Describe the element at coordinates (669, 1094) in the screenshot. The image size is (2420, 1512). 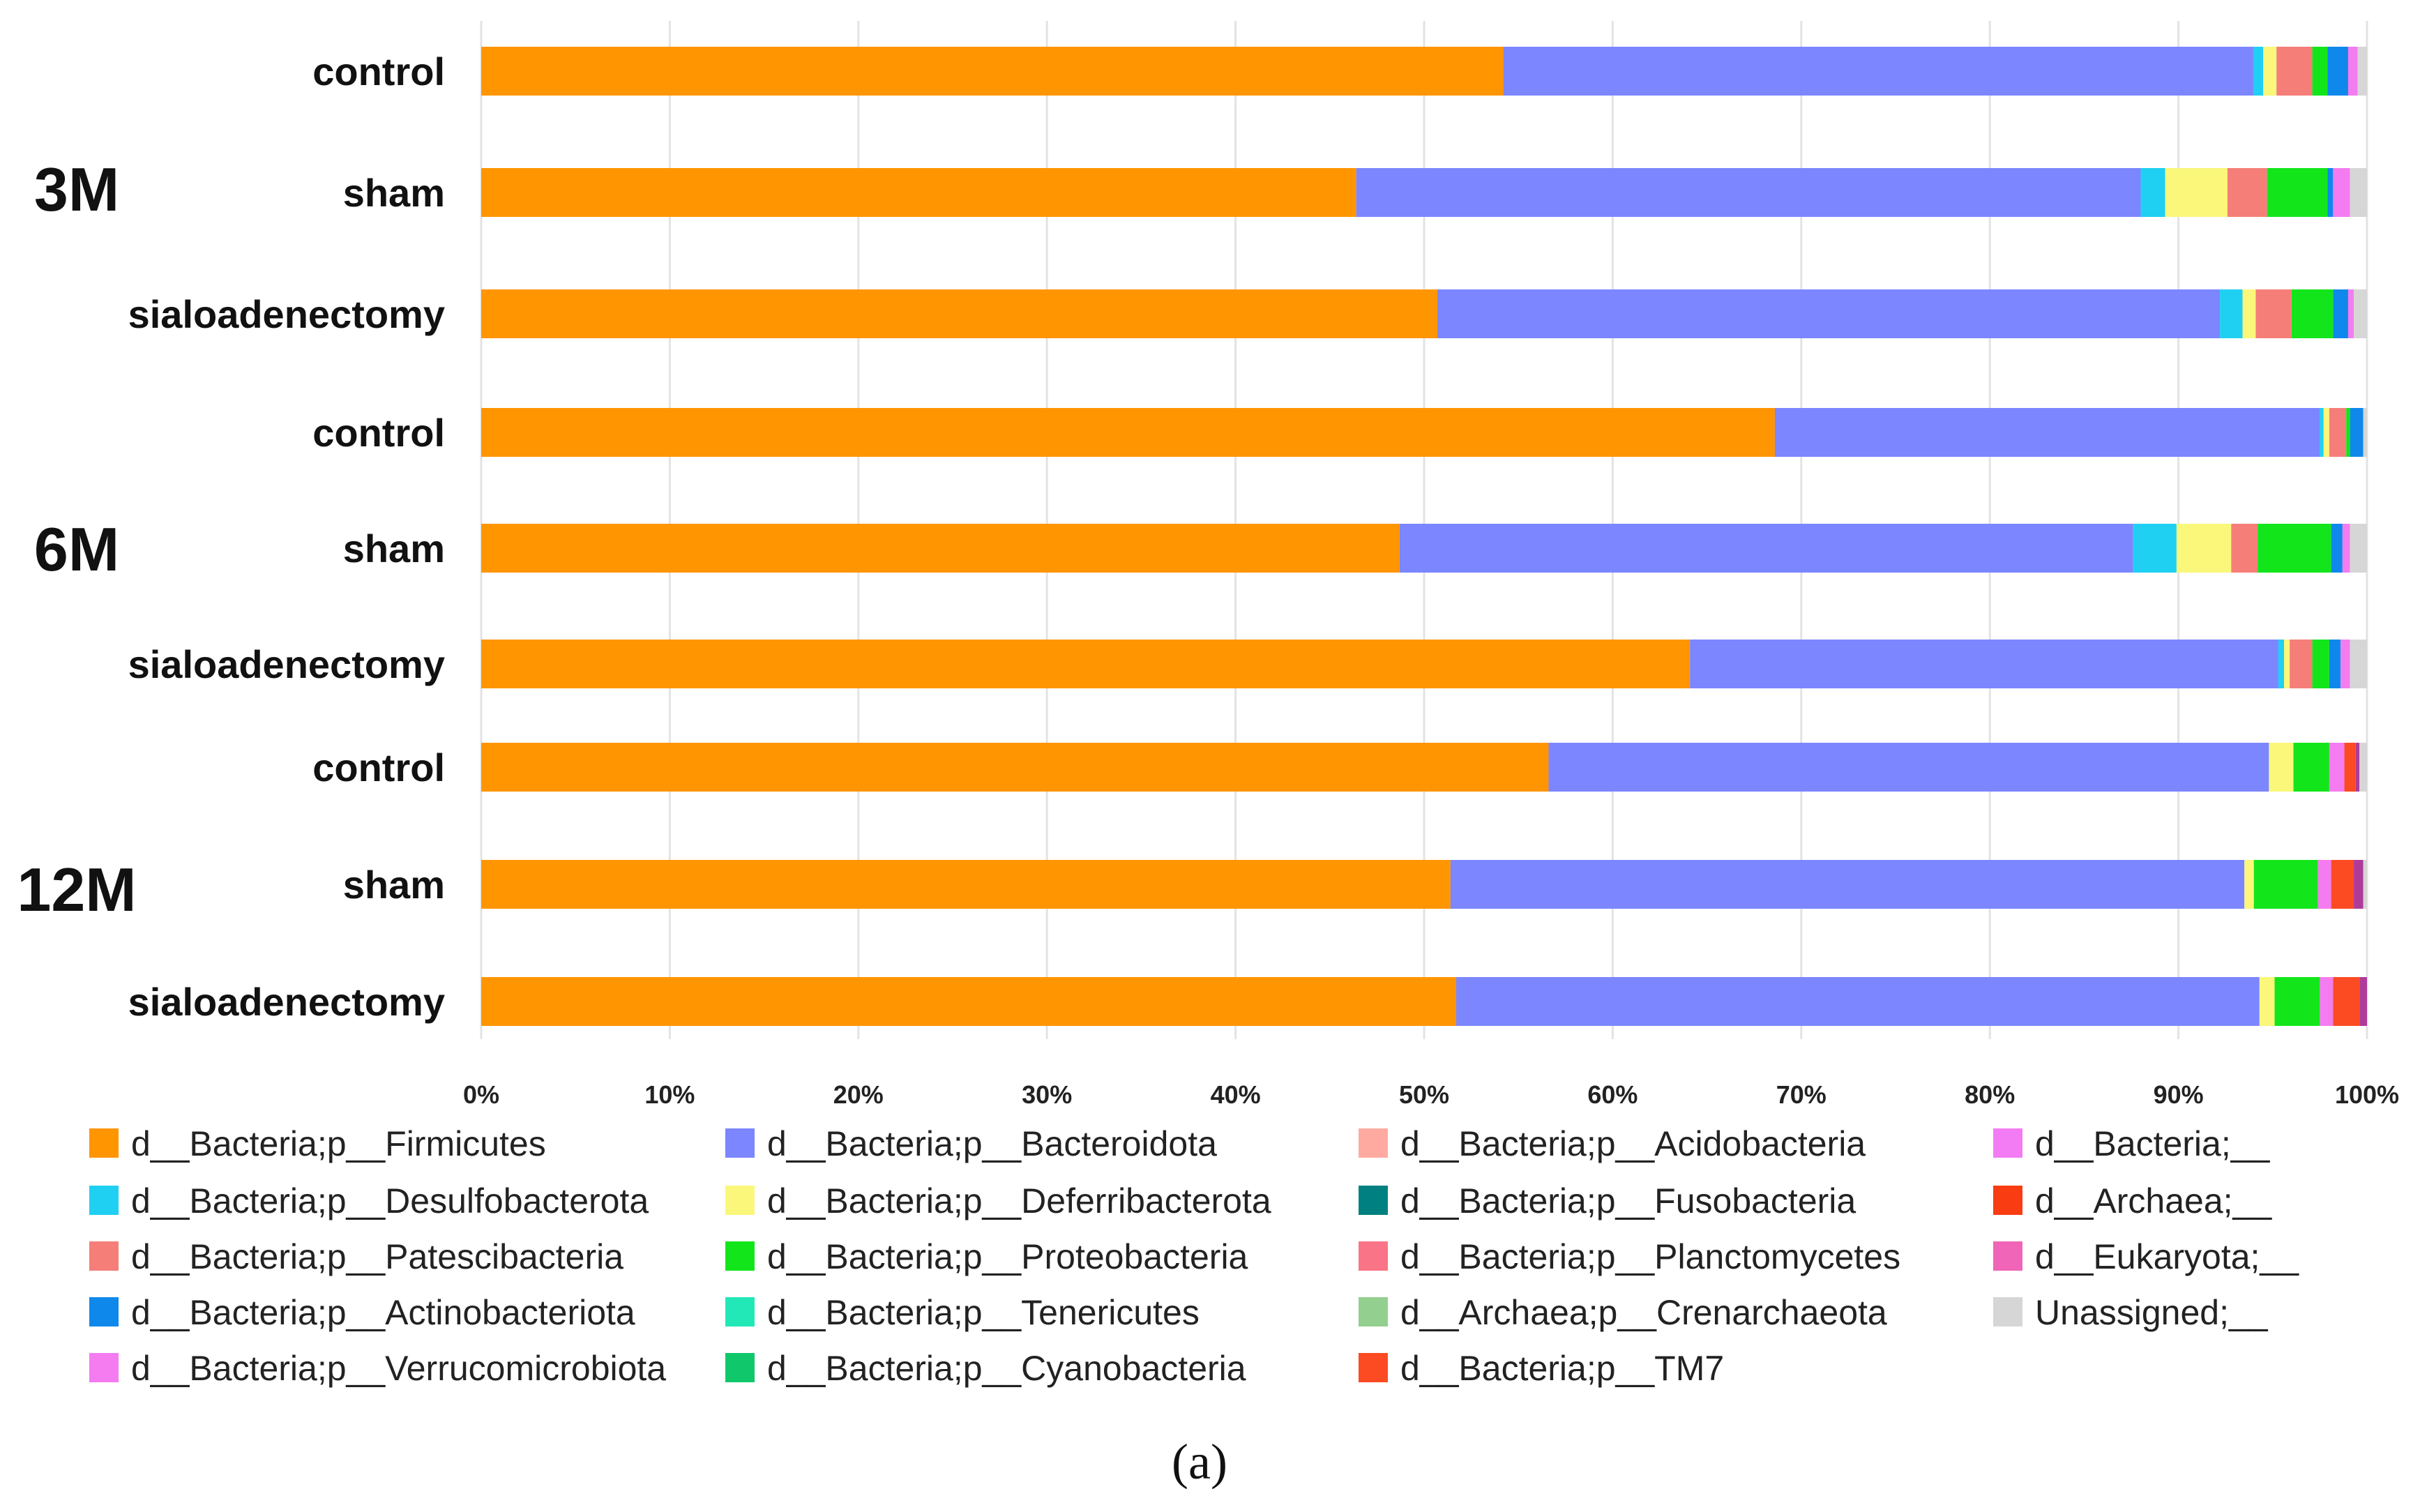
I see `x-tick-label: 10%` at that location.